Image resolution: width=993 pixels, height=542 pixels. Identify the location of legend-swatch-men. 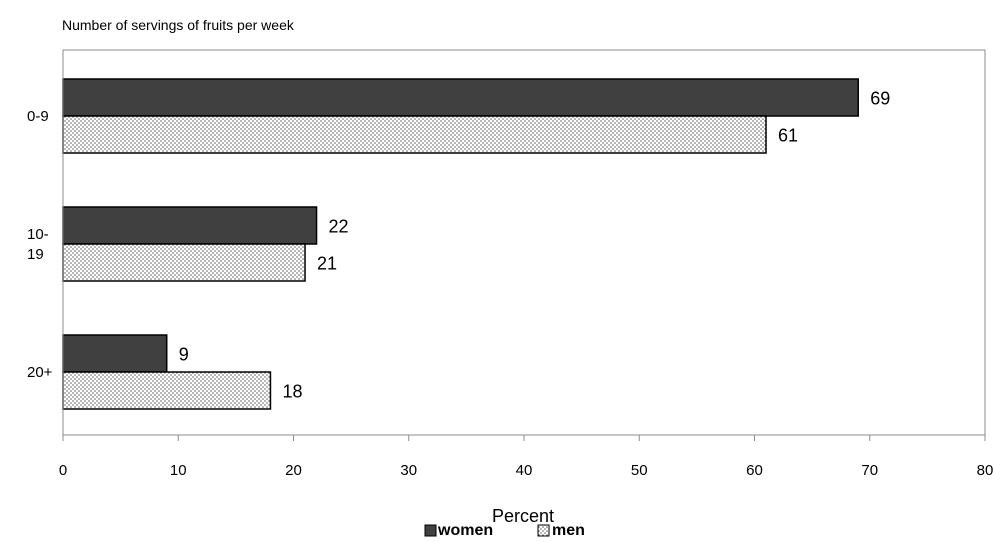
(543, 530).